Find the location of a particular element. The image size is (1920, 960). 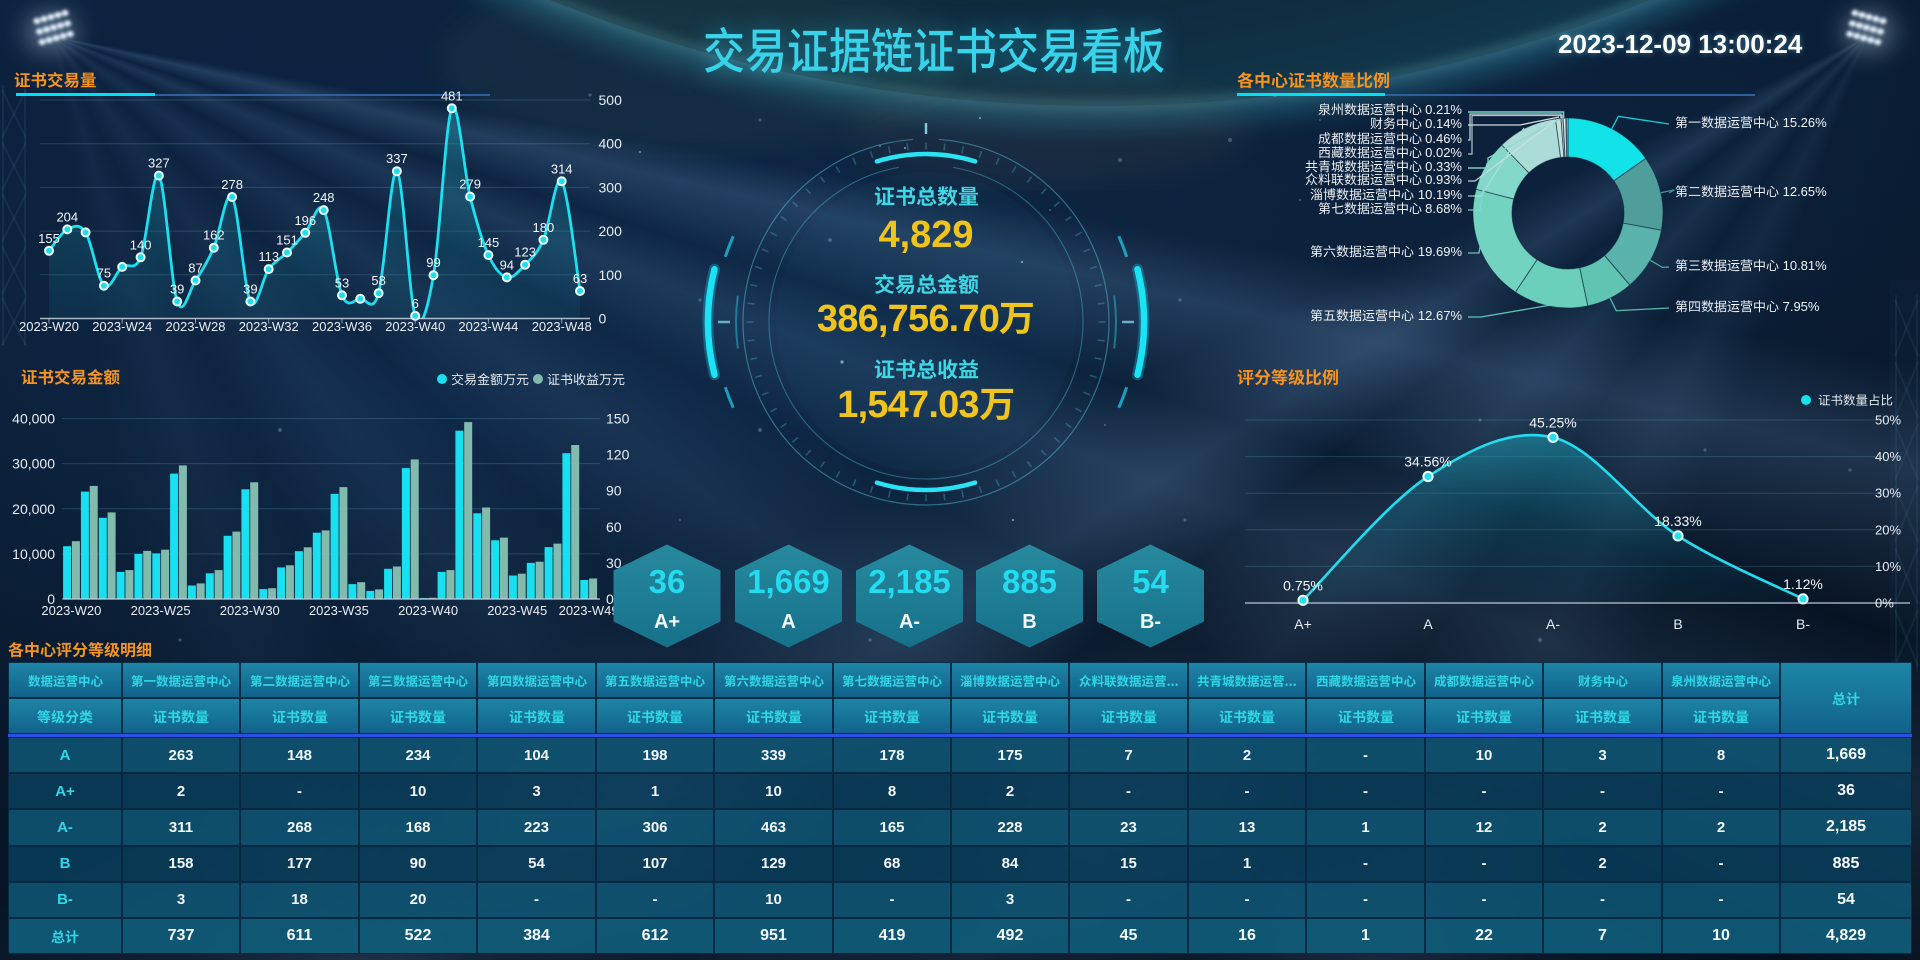

svg-text: 0% is located at coordinates (1884, 603).